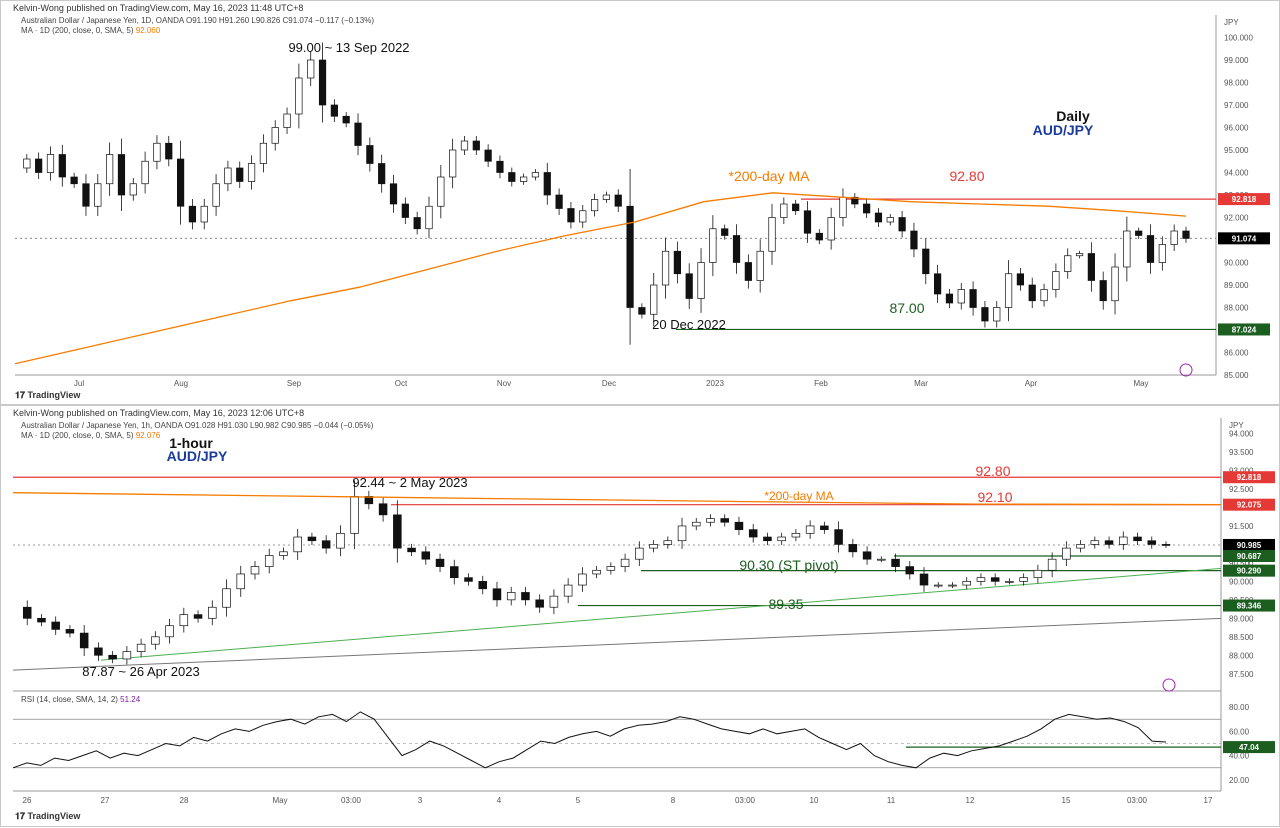 The width and height of the screenshot is (1280, 828). Describe the element at coordinates (1241, 434) in the screenshot. I see `price-tick-label: 94.000` at that location.